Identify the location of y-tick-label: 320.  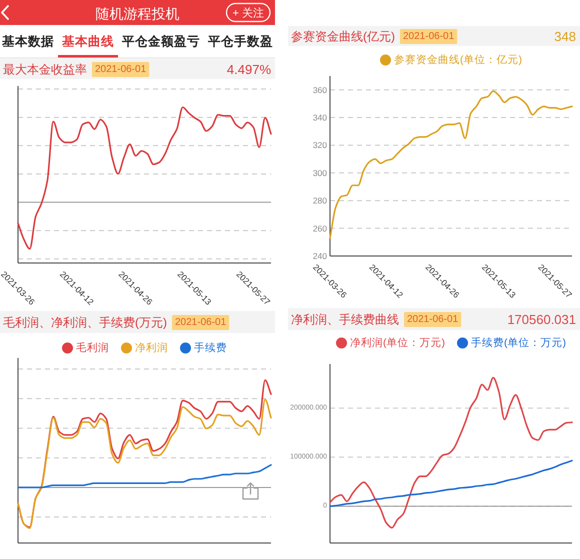
(320, 145).